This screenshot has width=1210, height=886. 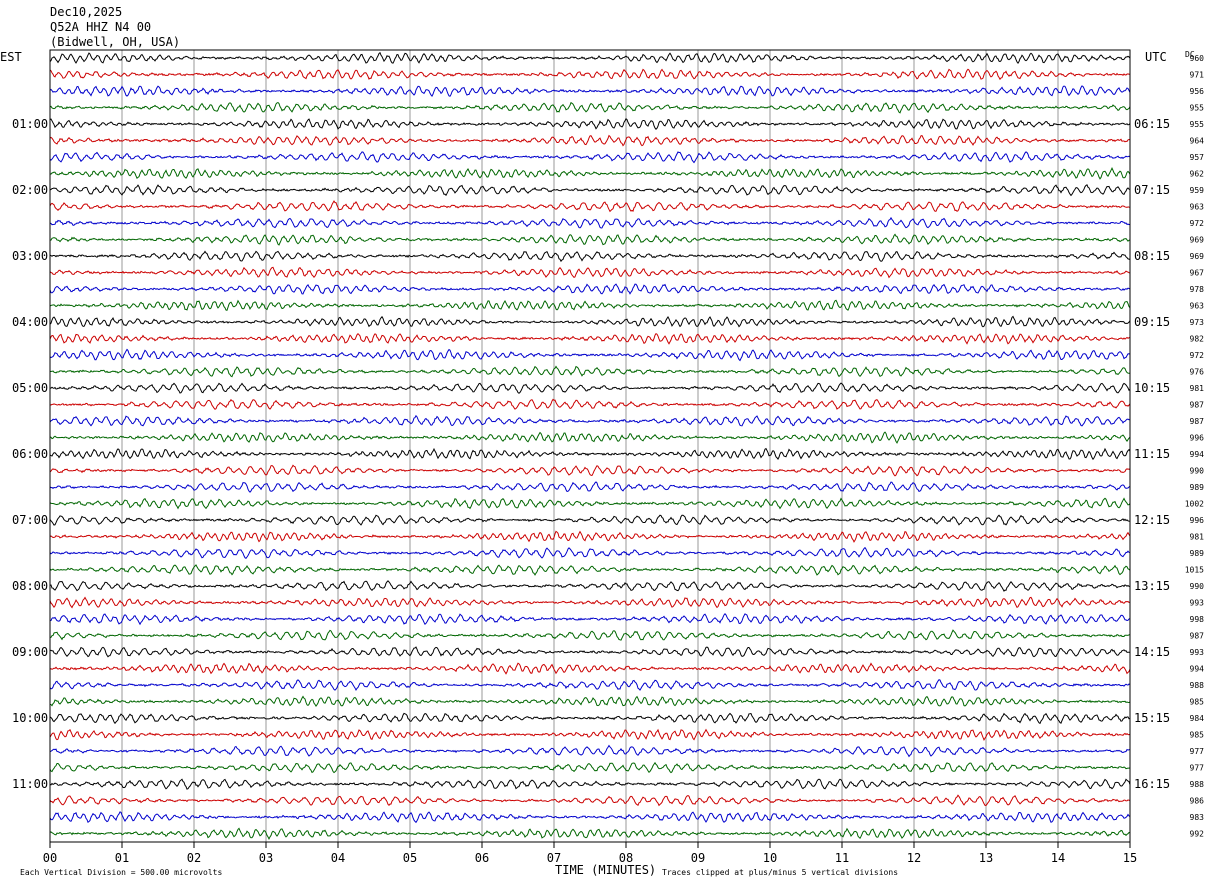 What do you see at coordinates (1152, 718) in the screenshot?
I see `right-hour-label: 15:15` at bounding box center [1152, 718].